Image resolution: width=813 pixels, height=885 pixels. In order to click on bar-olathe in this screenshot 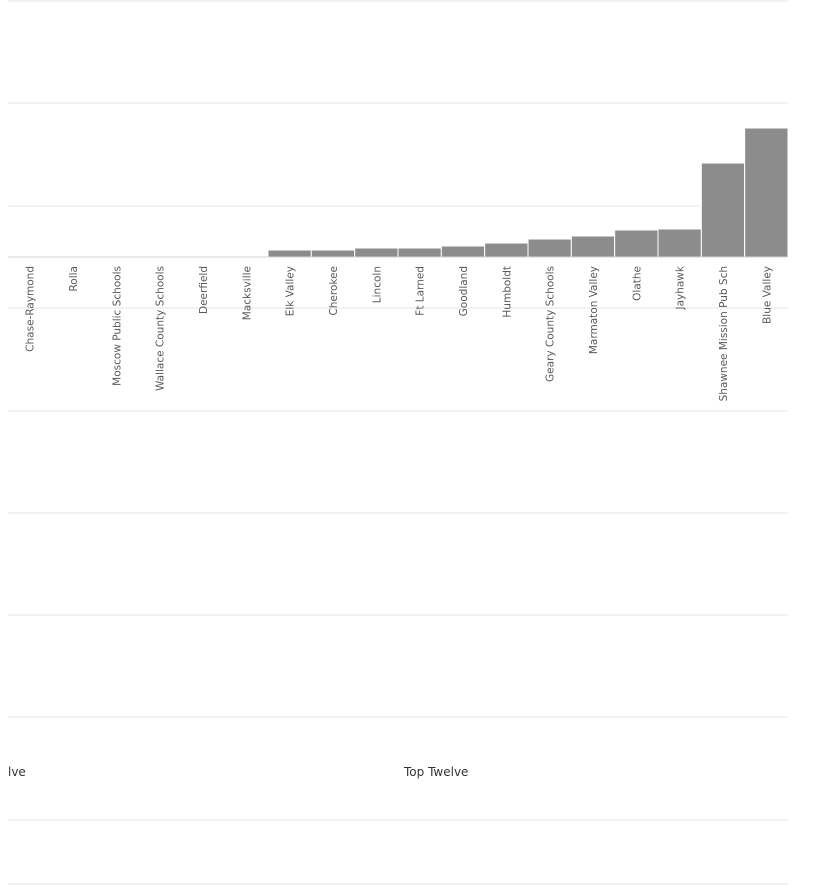, I will do `click(636, 243)`.